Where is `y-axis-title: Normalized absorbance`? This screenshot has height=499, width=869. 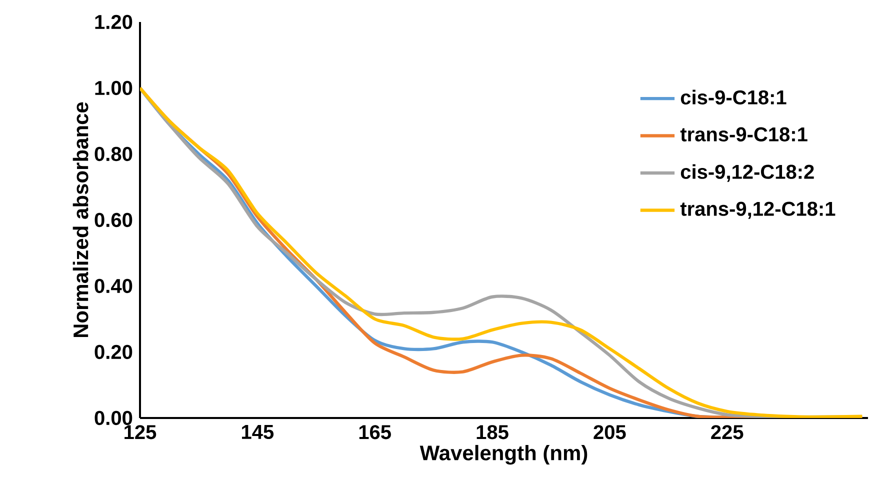
y-axis-title: Normalized absorbance is located at coordinates (80, 220).